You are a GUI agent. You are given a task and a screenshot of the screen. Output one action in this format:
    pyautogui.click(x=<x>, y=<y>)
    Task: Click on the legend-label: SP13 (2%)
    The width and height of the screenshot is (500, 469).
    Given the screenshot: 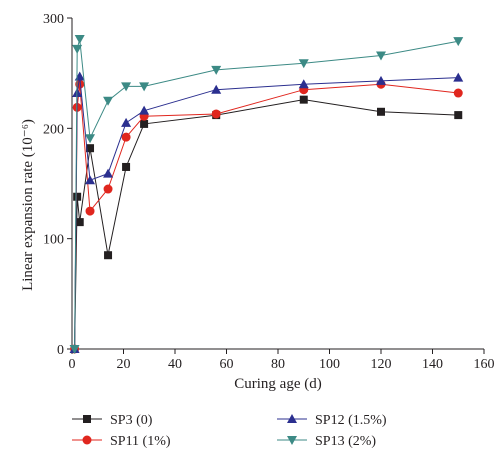 What is the action you would take?
    pyautogui.click(x=345, y=441)
    